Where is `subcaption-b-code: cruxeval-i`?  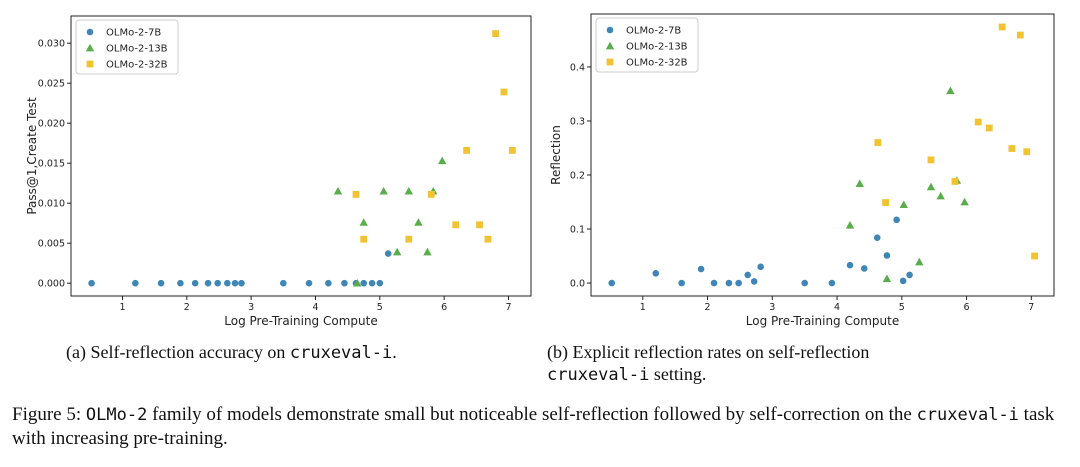
subcaption-b-code: cruxeval-i is located at coordinates (598, 375).